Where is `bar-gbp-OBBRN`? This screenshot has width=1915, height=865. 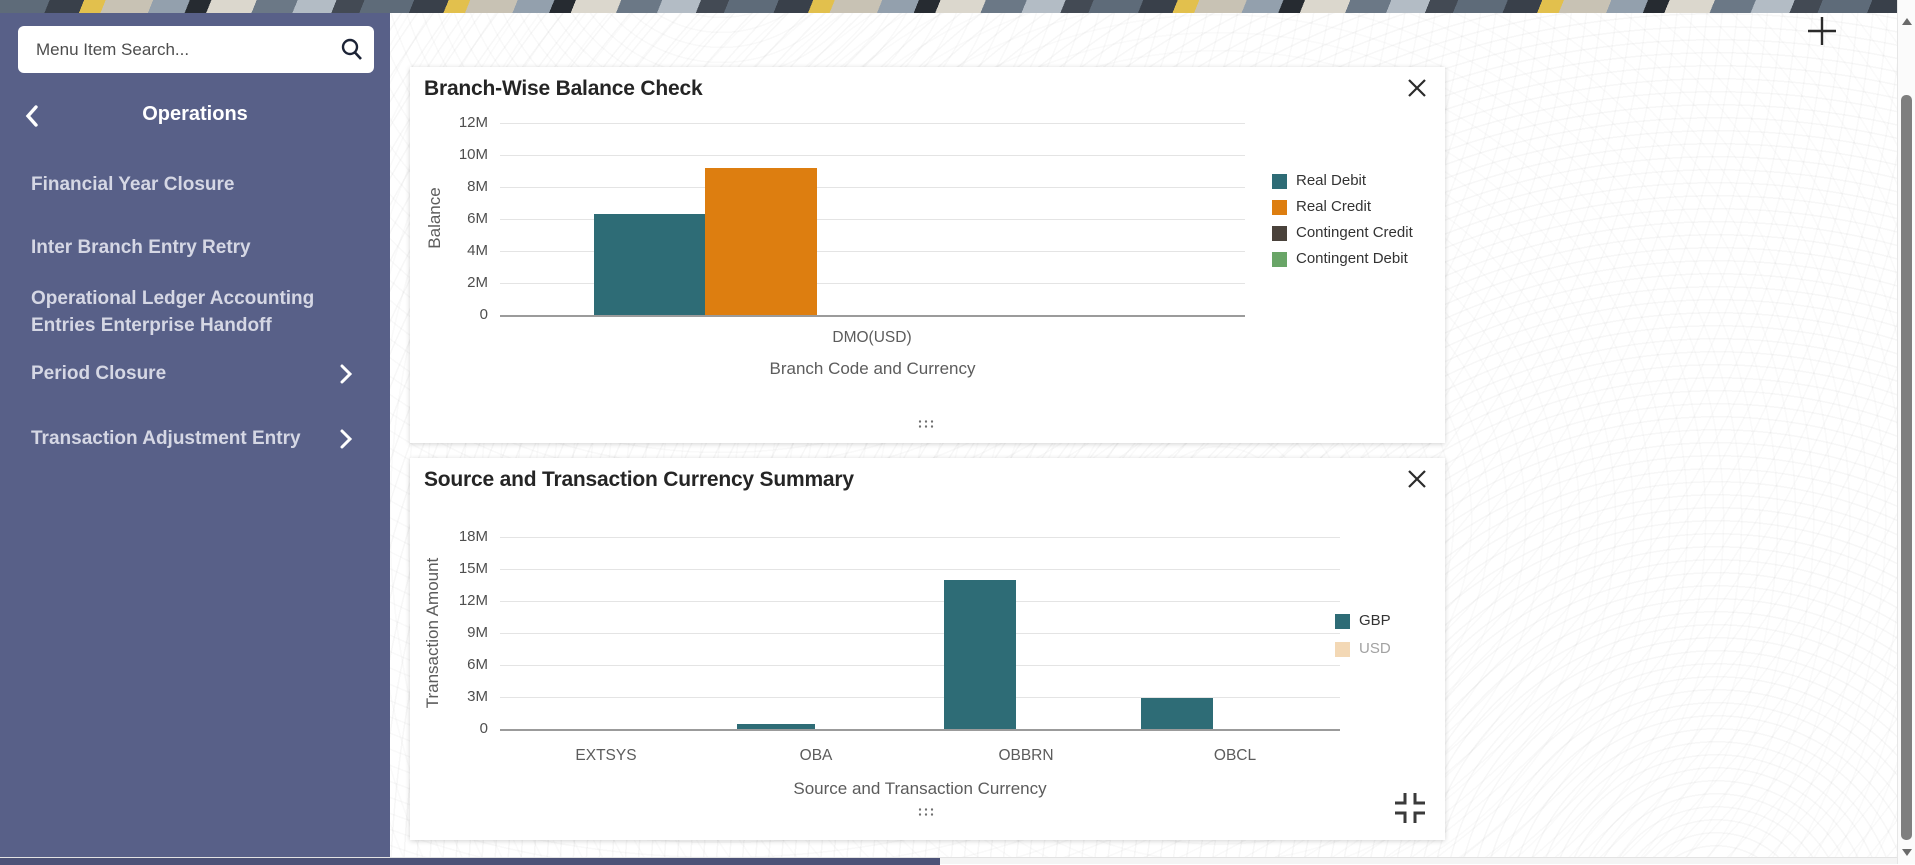 bar-gbp-OBBRN is located at coordinates (980, 654).